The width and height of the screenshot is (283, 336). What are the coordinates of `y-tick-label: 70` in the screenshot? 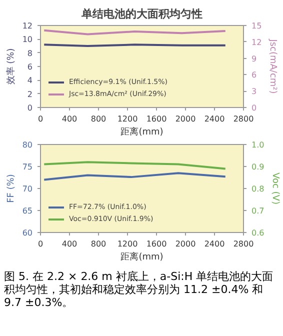 It's located at (27, 189).